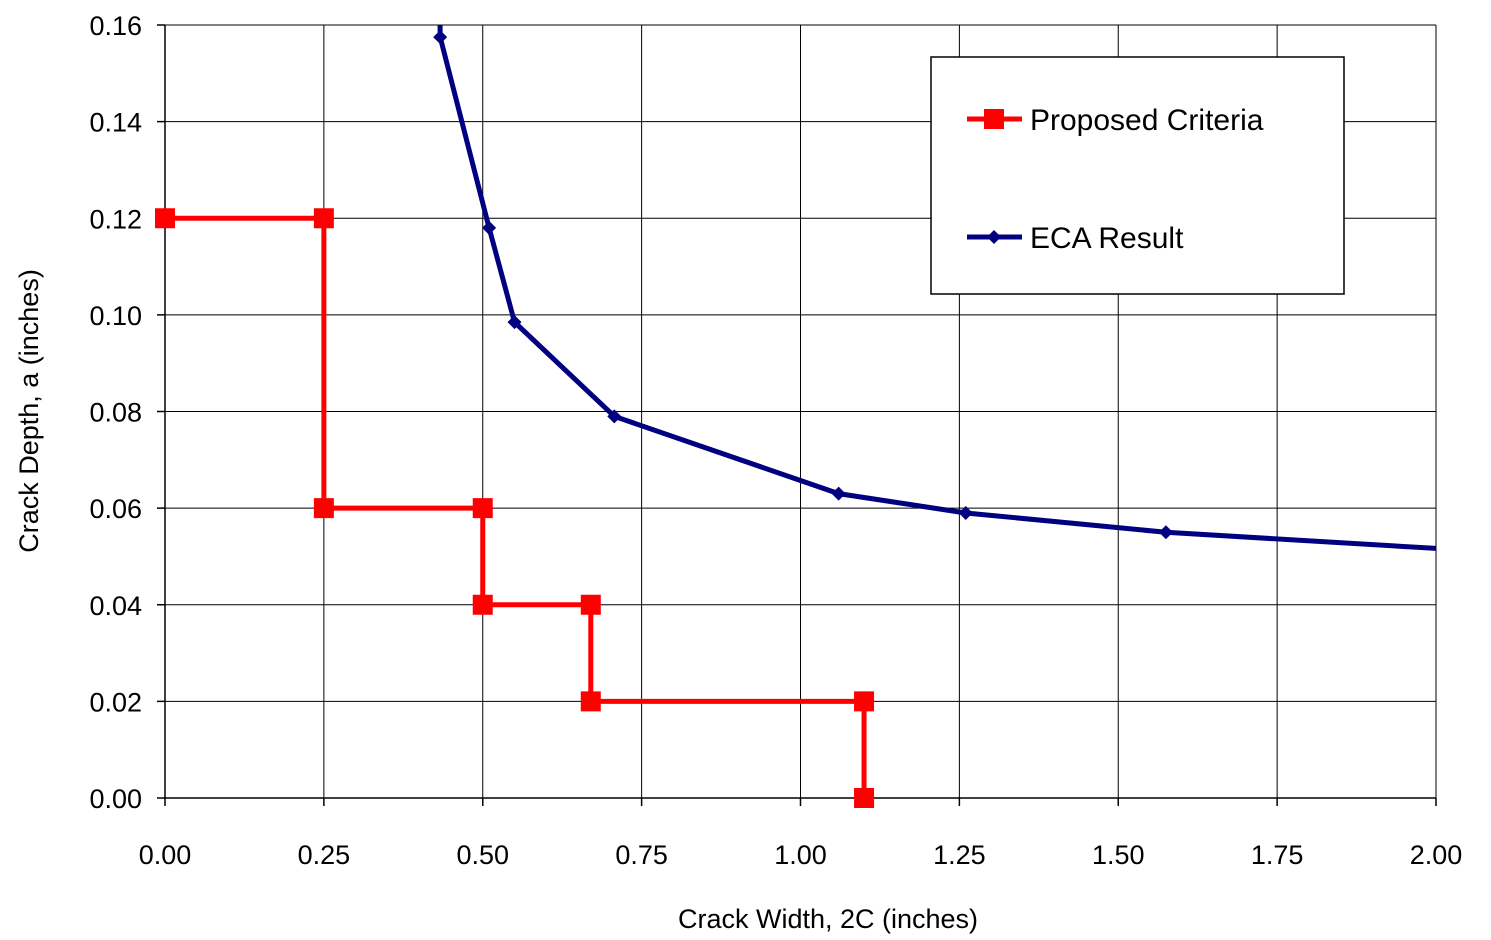 The width and height of the screenshot is (1491, 940). What do you see at coordinates (1436, 855) in the screenshot?
I see `x-tick-label: 2.00` at bounding box center [1436, 855].